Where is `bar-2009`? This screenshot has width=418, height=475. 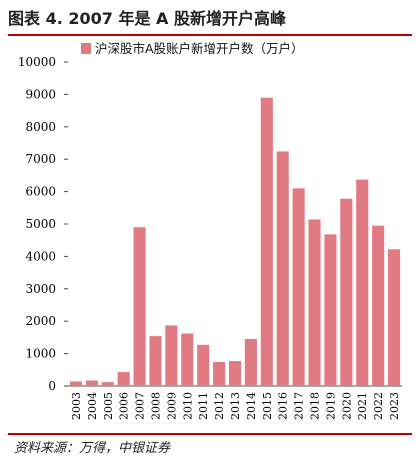
bar-2009 is located at coordinates (171, 355).